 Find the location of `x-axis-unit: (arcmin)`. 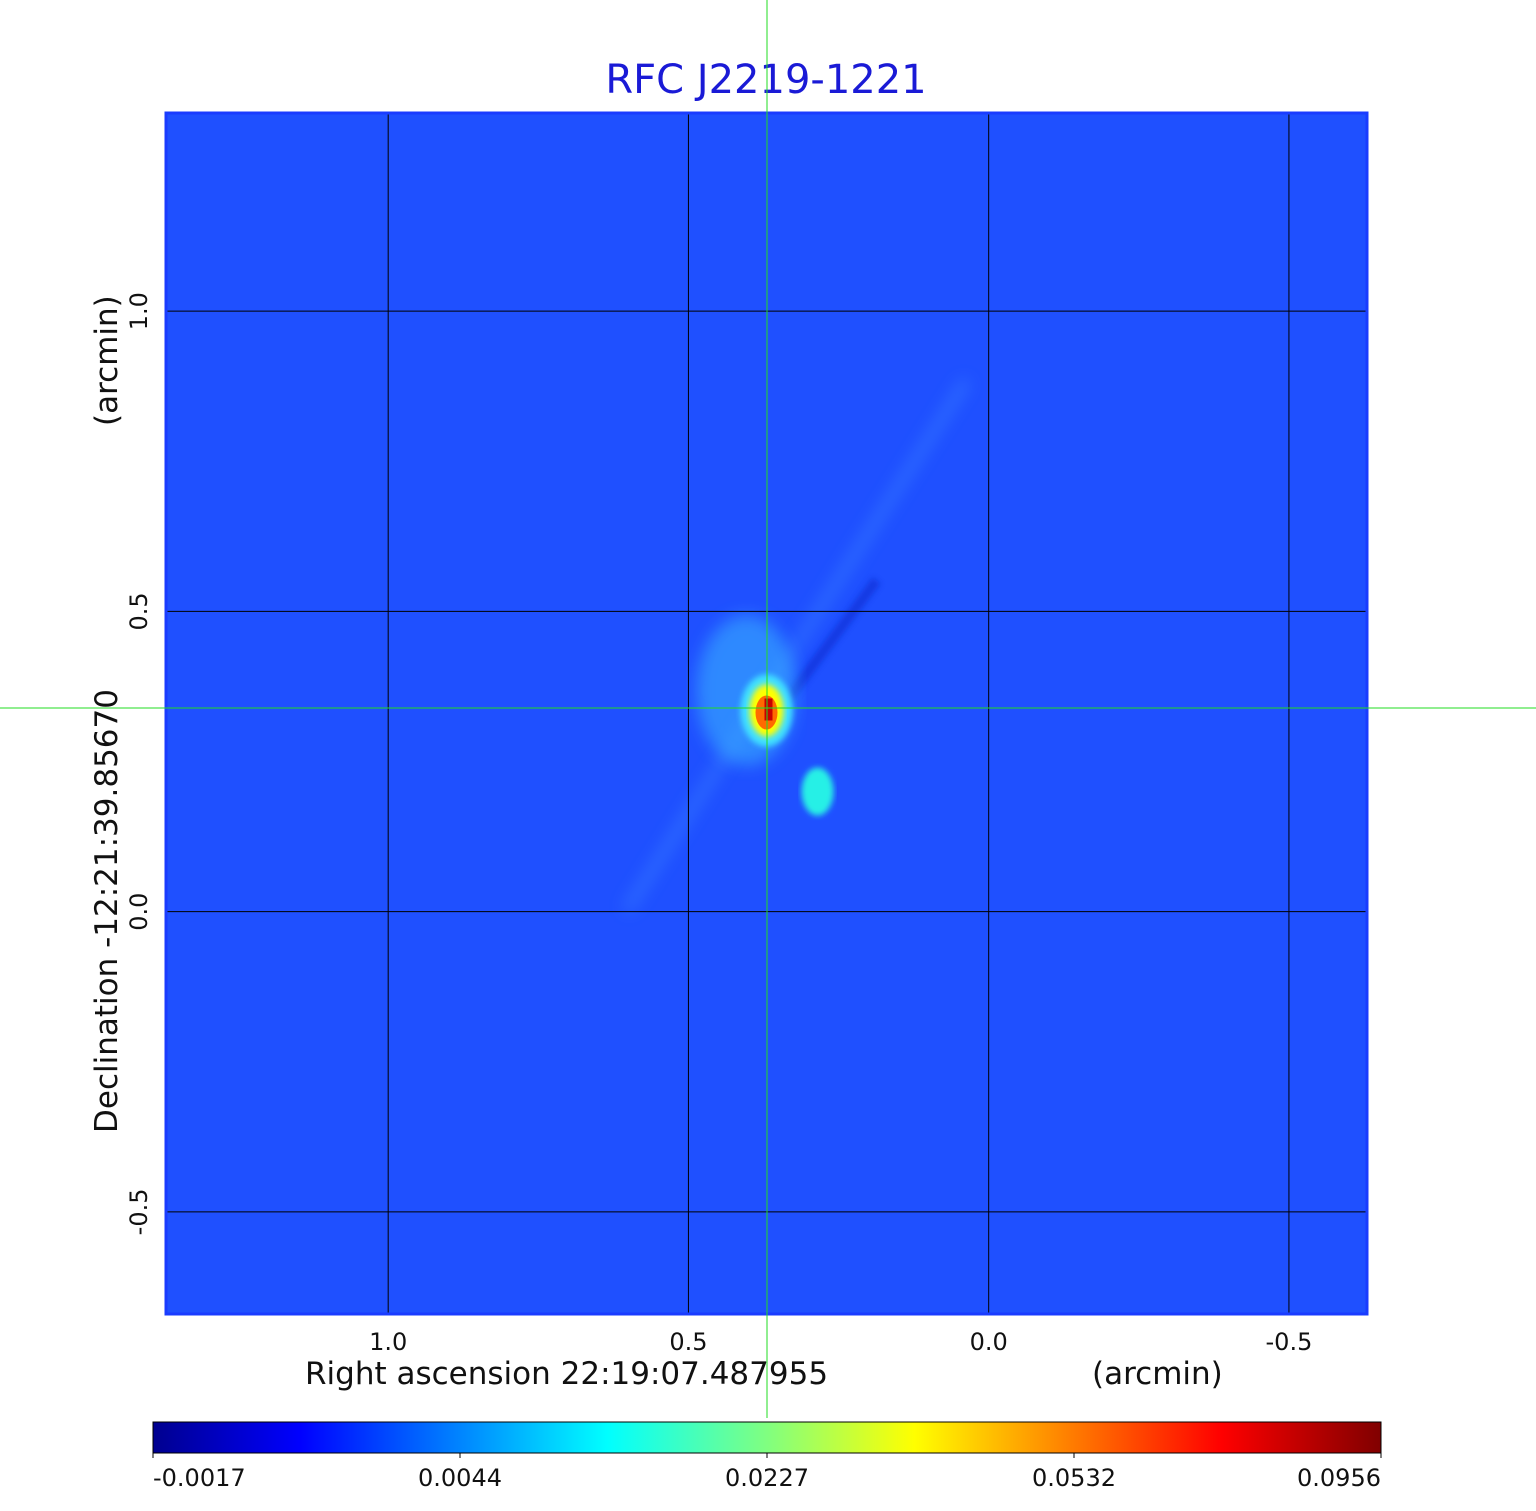

x-axis-unit: (arcmin) is located at coordinates (1157, 1374).